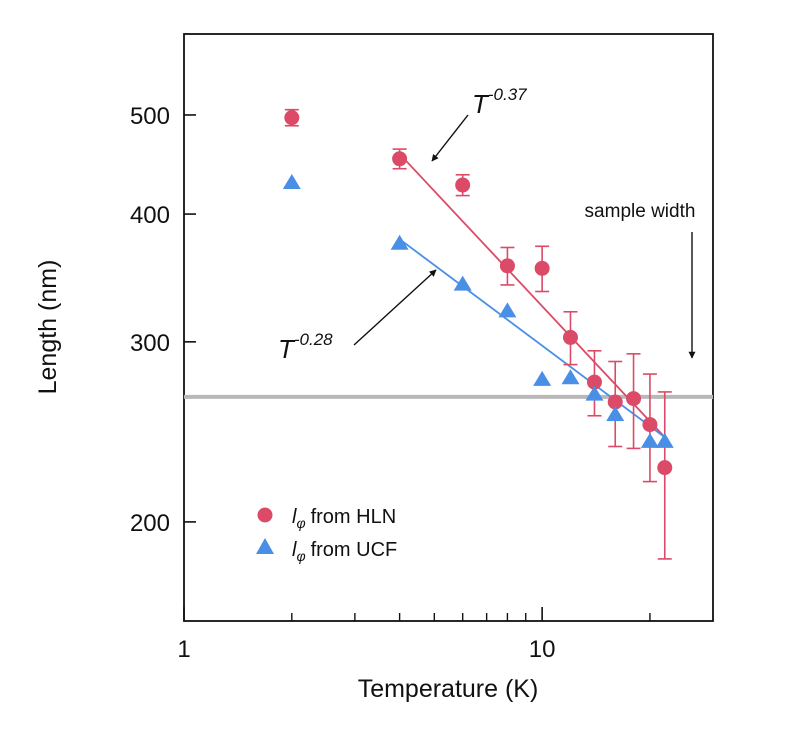 The width and height of the screenshot is (789, 737). Describe the element at coordinates (287, 349) in the screenshot. I see `ucf-exponent-base: T` at that location.